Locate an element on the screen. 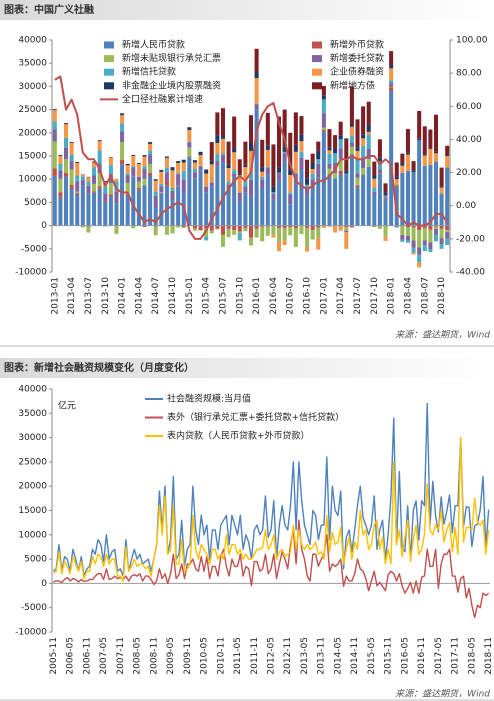 The height and width of the screenshot is (701, 494). x-tick-label: 2016-05 is located at coordinates (405, 656).